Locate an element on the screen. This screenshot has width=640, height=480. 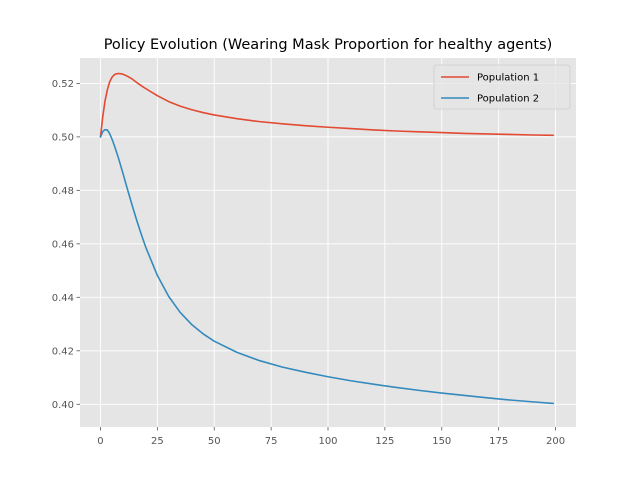
y-tick-label: 0.44 is located at coordinates (63, 298).